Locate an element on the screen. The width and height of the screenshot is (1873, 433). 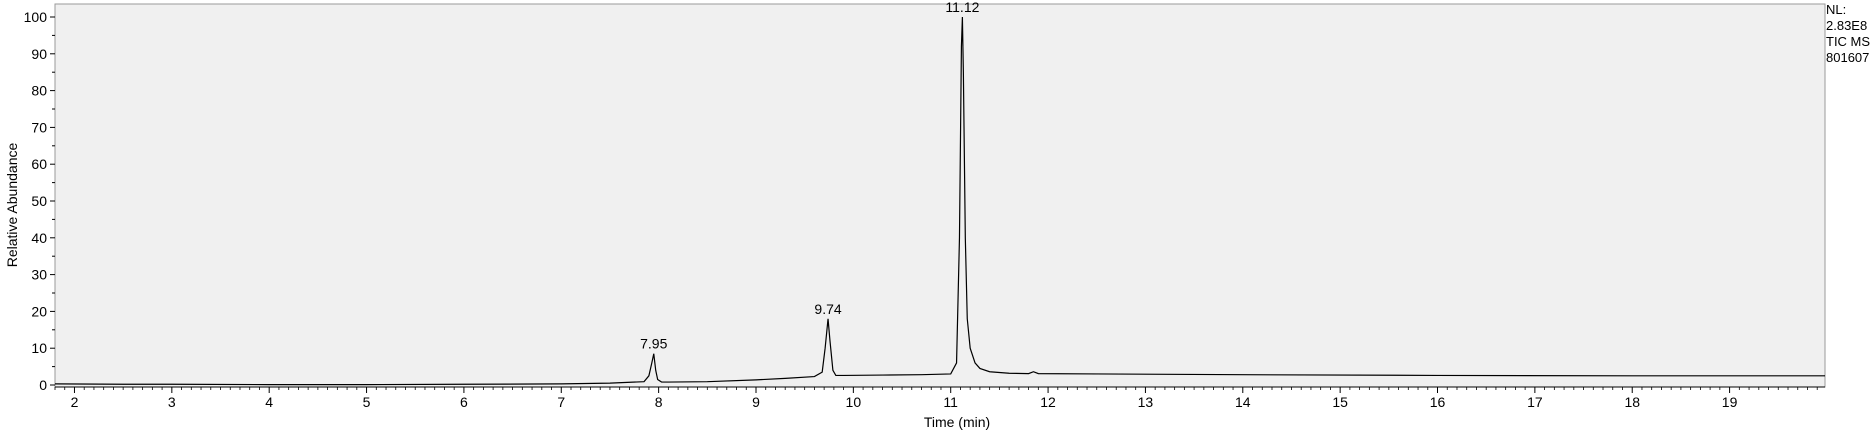
peak-label: 7.95 is located at coordinates (653, 344).